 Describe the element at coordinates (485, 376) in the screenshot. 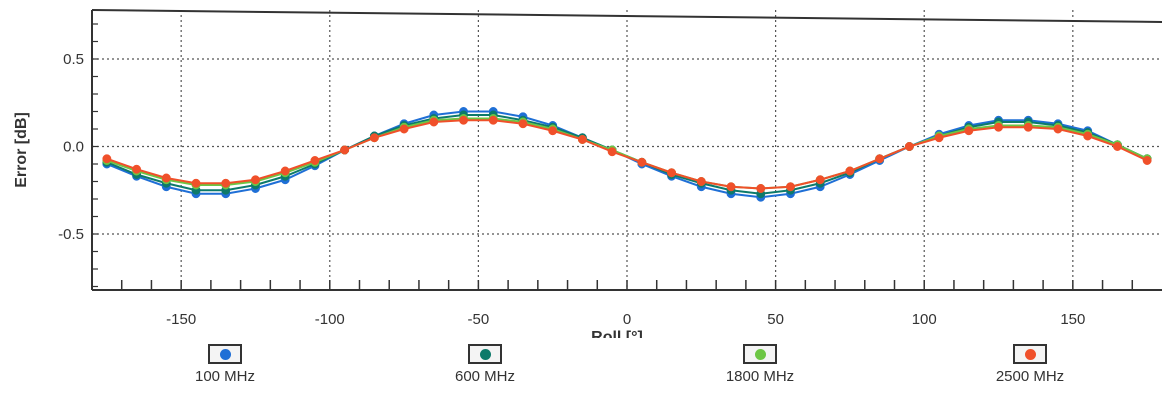

I see `legend-label-600mhz: 600 MHz` at that location.